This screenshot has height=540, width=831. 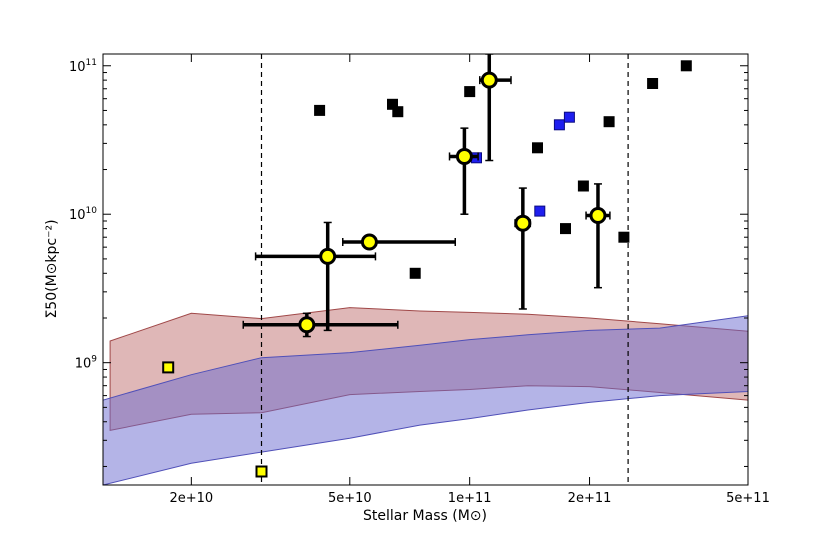 I want to click on y-tick-label: 1011, so click(x=83, y=66).